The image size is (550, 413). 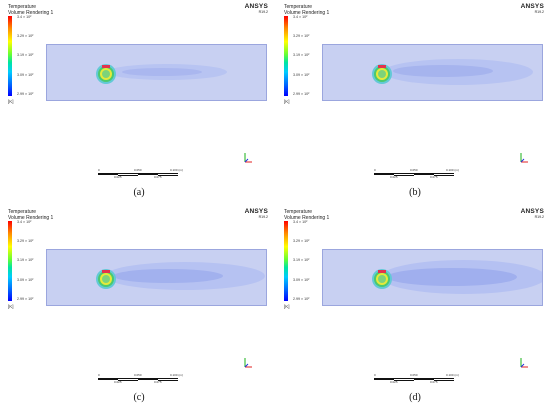 I want to click on panel-caption: (c), so click(x=139, y=397).